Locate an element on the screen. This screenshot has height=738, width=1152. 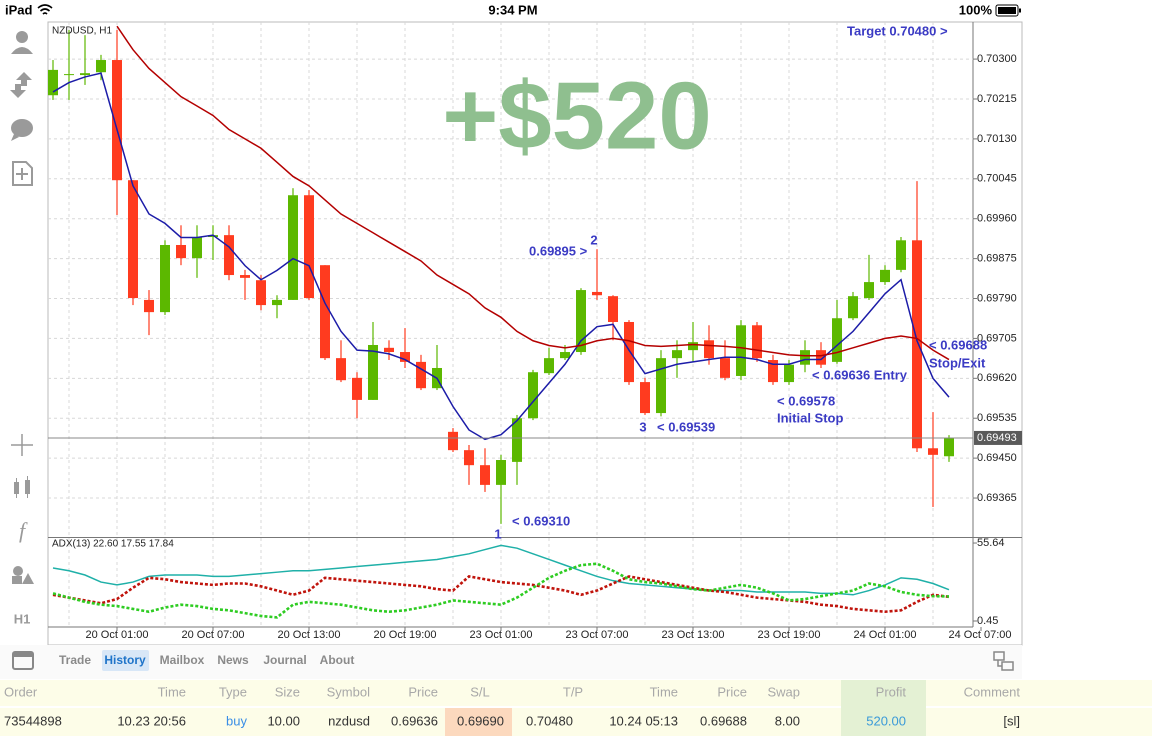
y-tick-label: 0.70300 is located at coordinates (997, 59).